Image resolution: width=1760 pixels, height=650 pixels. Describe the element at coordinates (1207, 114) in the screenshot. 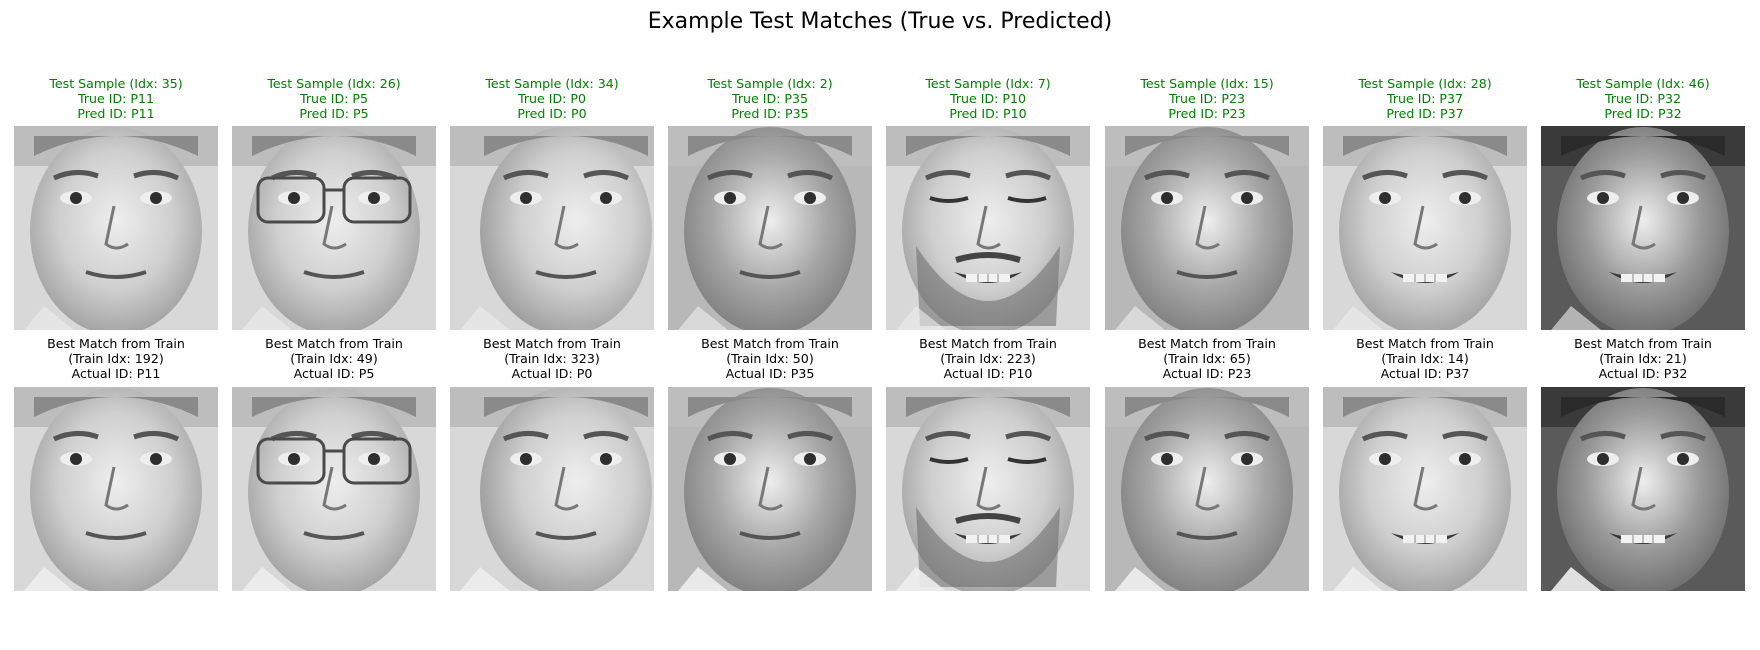

I see `test-caption-line3: Pred ID: P23` at that location.